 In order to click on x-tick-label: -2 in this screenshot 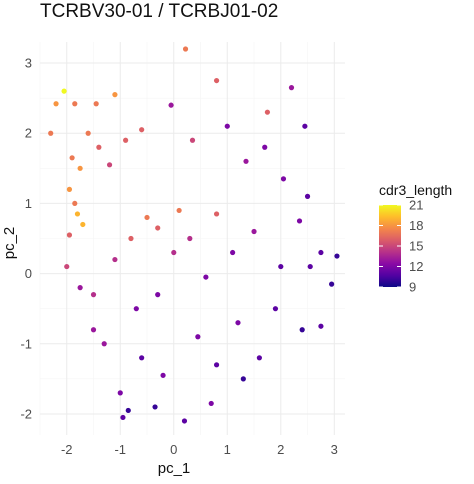, I will do `click(67, 449)`.